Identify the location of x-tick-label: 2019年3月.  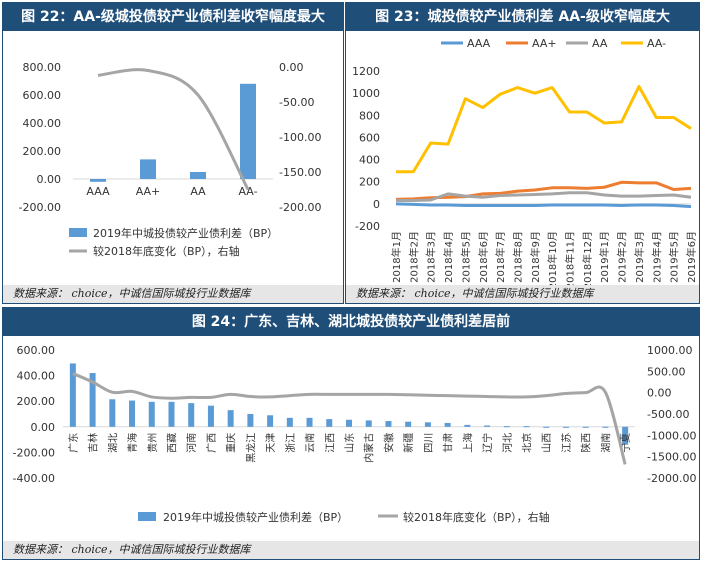
(639, 257).